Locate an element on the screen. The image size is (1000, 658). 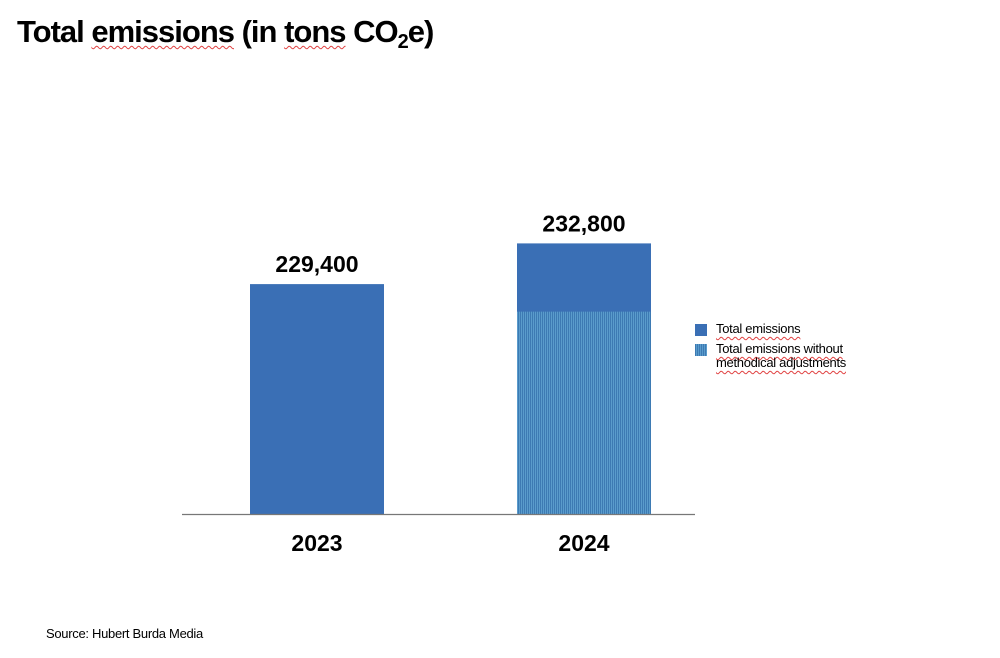
legend-label: Total emissions is located at coordinates (758, 328).